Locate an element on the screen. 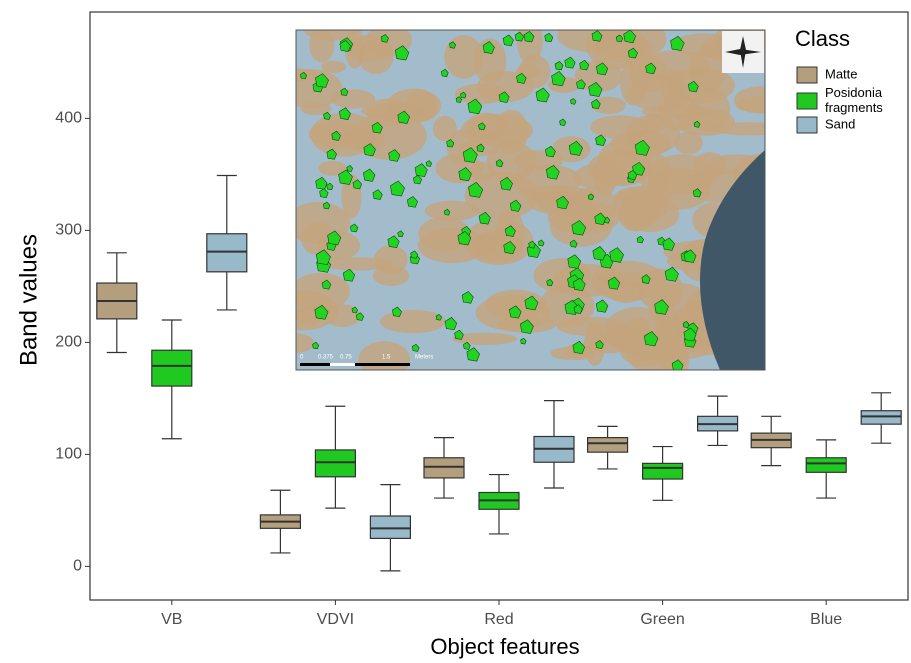  x-axis-title: Object features is located at coordinates (504, 646).